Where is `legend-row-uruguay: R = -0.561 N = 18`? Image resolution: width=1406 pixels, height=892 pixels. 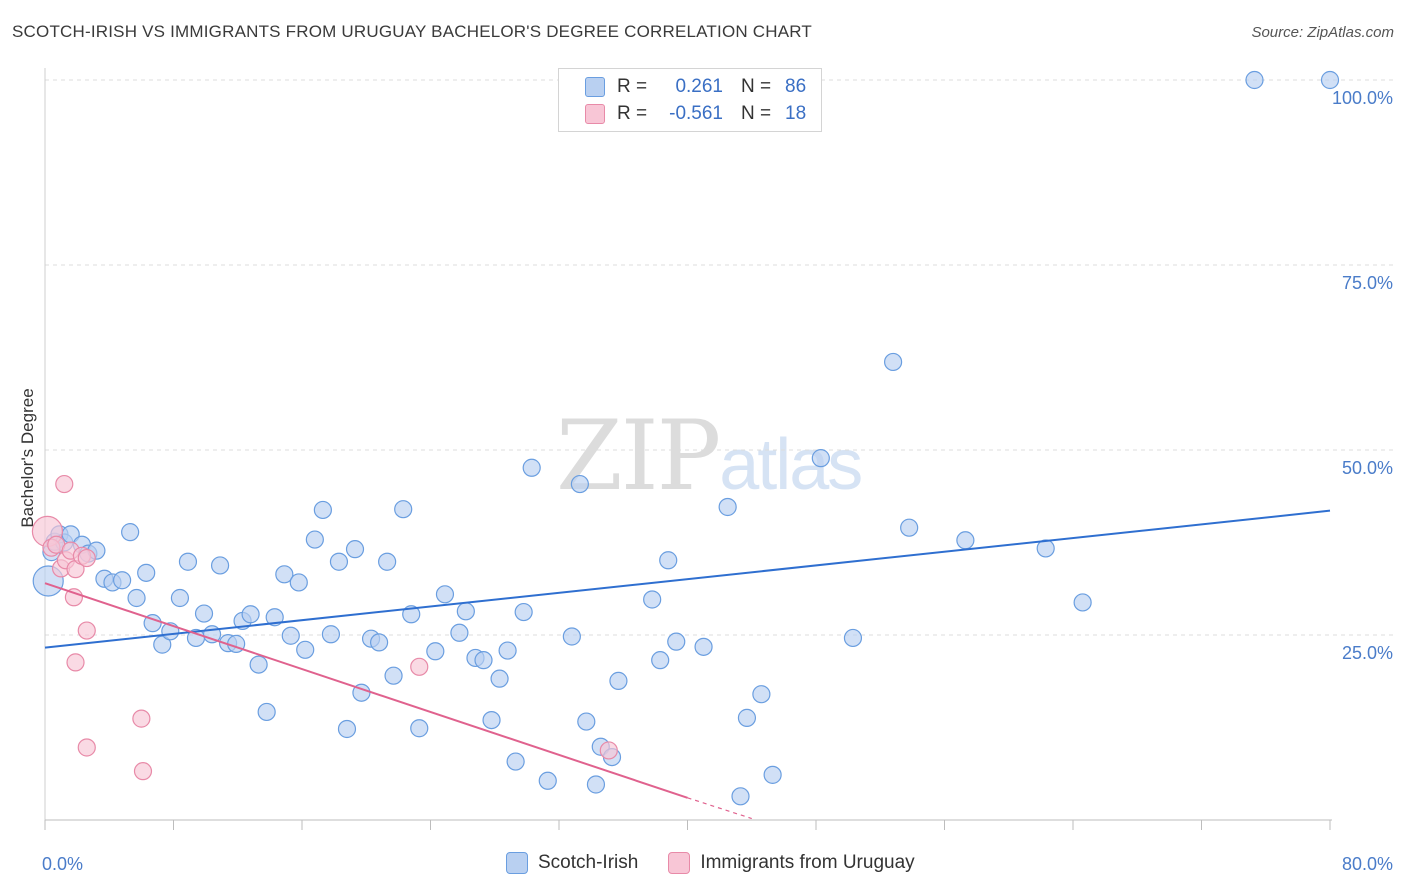
legend-row-uruguay: R = -0.561 N = 18 is located at coordinates (695, 114).